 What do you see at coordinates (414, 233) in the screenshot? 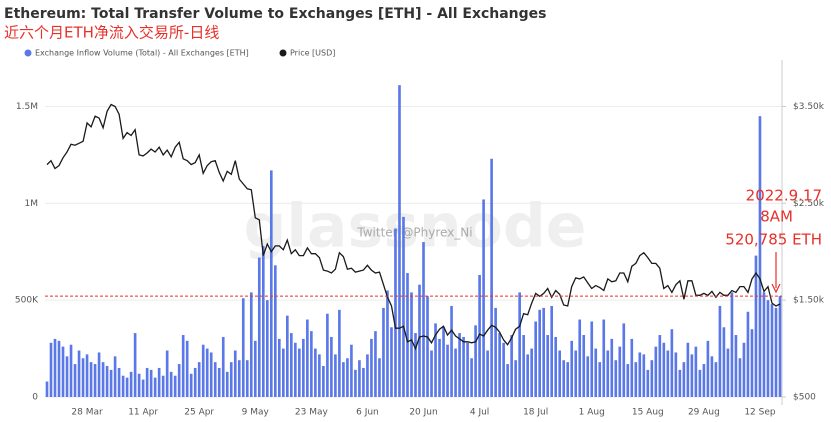
I see `watermark-sub: Twitter @Phyrex_Ni` at bounding box center [414, 233].